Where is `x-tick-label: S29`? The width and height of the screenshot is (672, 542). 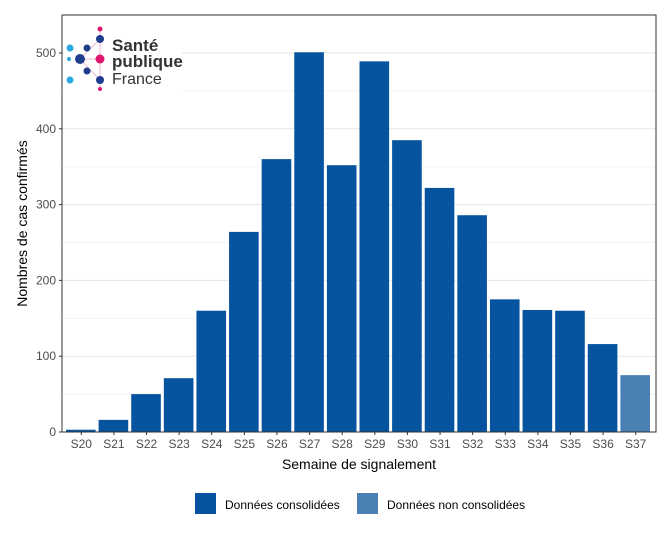 x-tick-label: S29 is located at coordinates (375, 444).